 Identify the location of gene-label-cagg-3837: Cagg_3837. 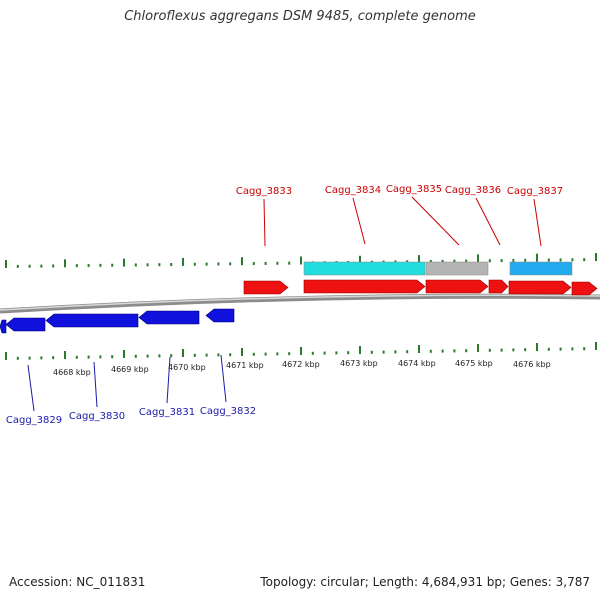
(535, 191).